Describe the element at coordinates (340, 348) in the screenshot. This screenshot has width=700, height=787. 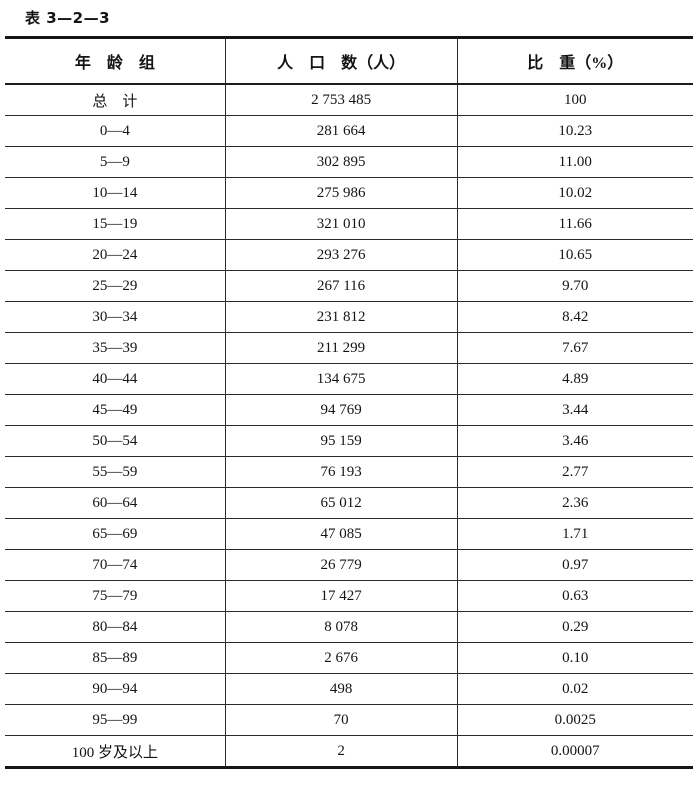
I see `population-cell: 211 299` at that location.